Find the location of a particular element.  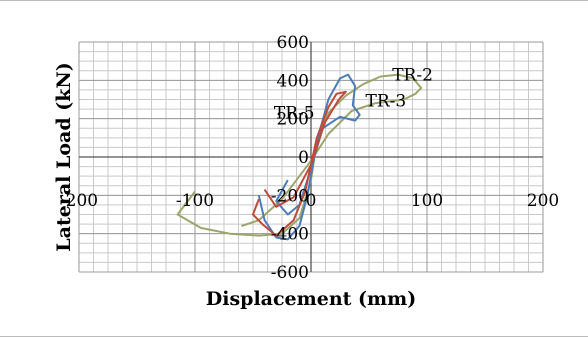

series-label: TR-5 is located at coordinates (294, 114).